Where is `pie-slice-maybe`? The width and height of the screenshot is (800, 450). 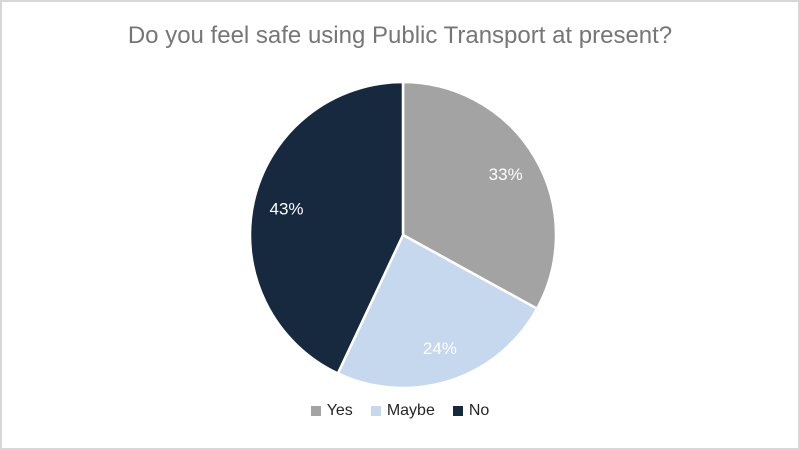 pie-slice-maybe is located at coordinates (437, 311).